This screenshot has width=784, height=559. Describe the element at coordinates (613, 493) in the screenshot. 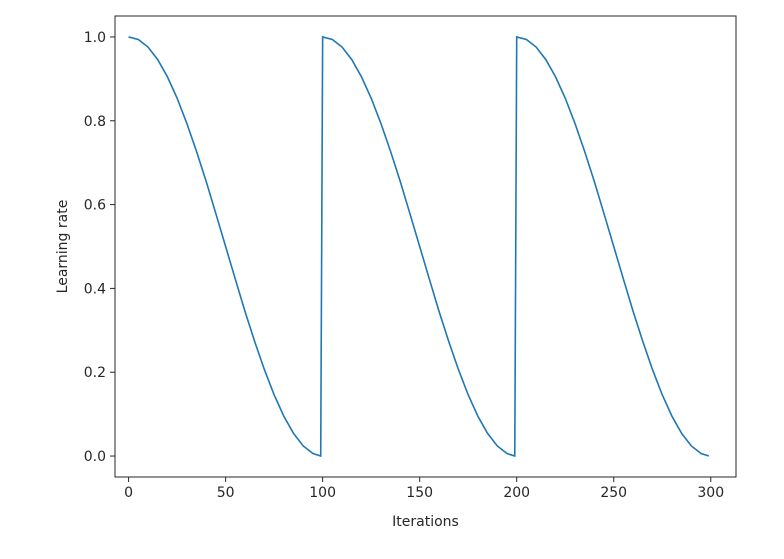

I see `x-tick-label: 250` at that location.